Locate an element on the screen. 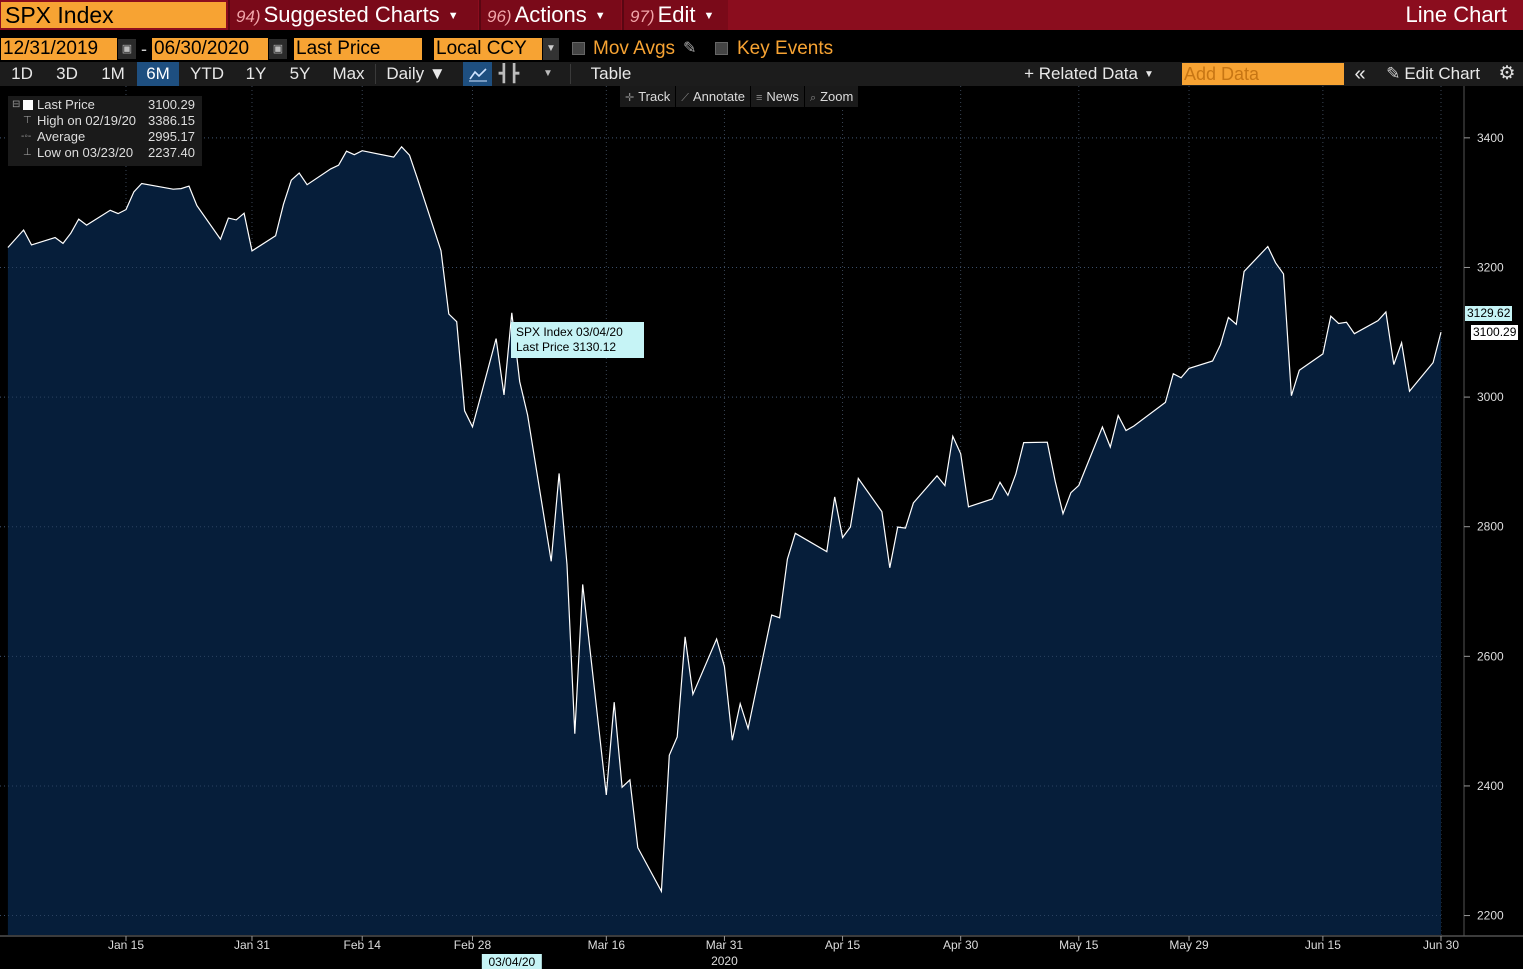 This screenshot has width=1523, height=969. add-data-input: Add Data is located at coordinates (1263, 74).